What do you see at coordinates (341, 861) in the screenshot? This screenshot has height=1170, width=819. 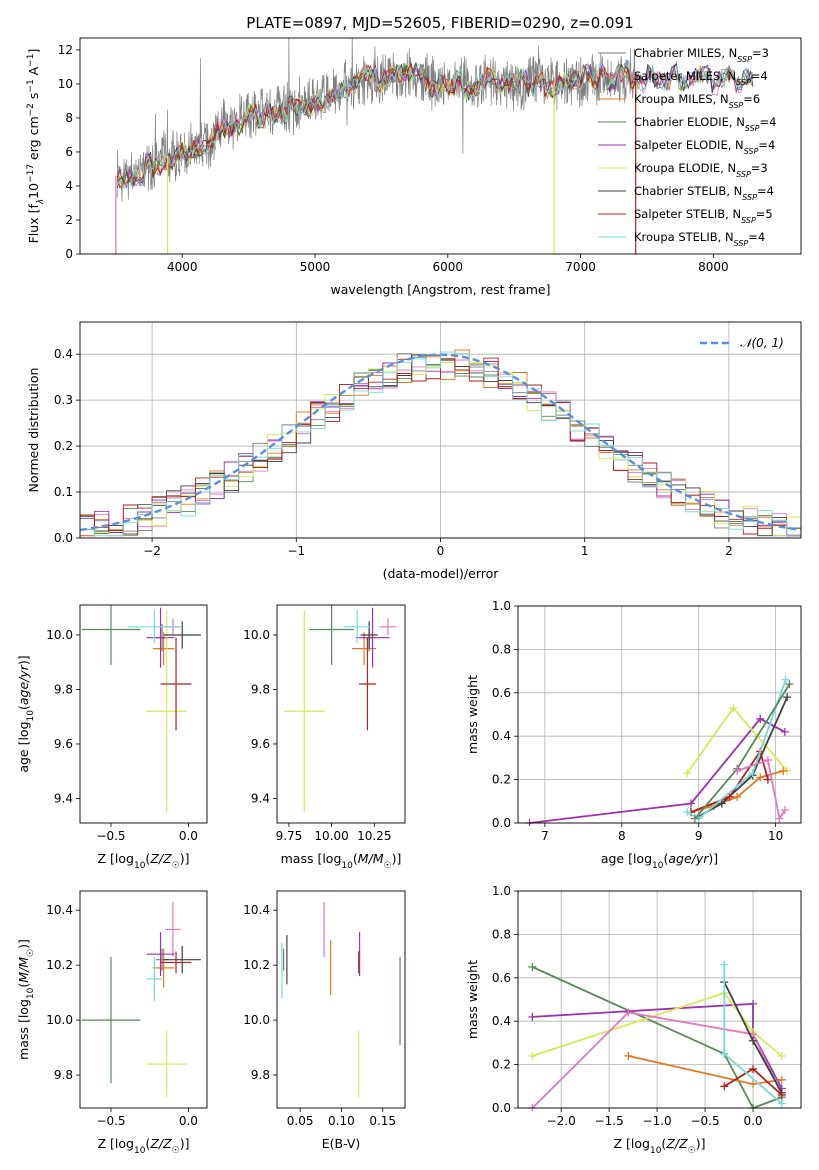 I see `x-axis-label: mass [log10(M/M☉)]` at bounding box center [341, 861].